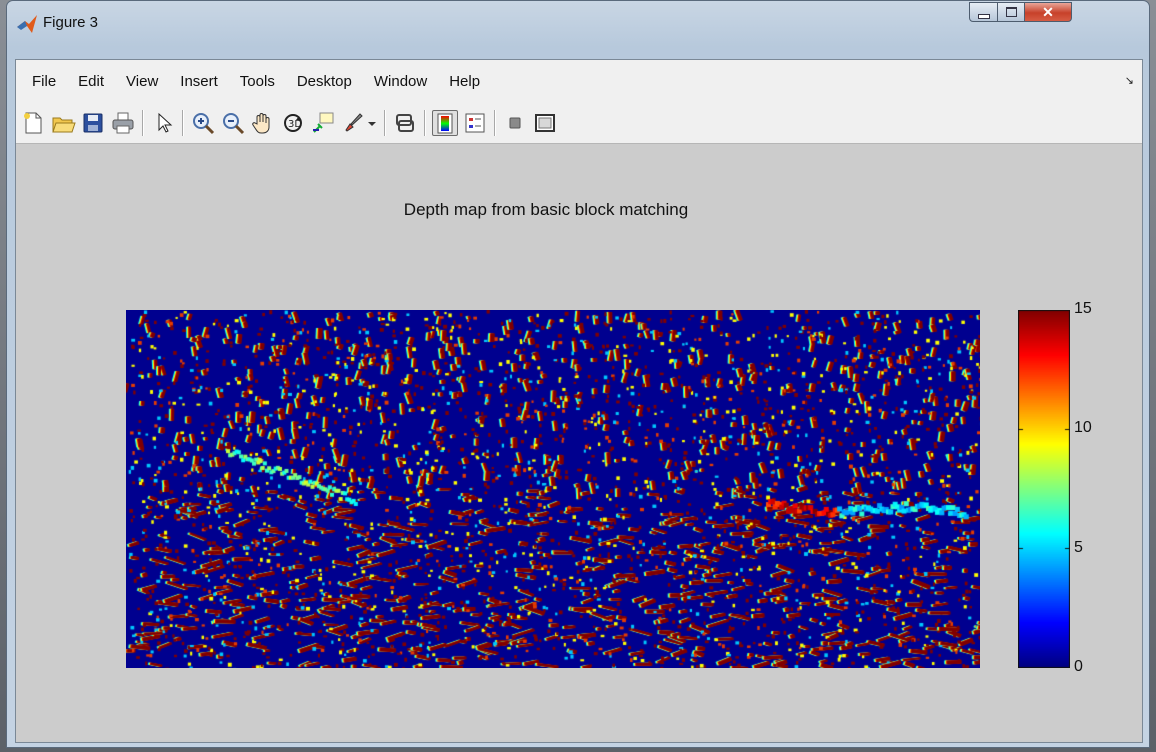  What do you see at coordinates (515, 123) in the screenshot?
I see `hide-plot-tools-icon` at bounding box center [515, 123].